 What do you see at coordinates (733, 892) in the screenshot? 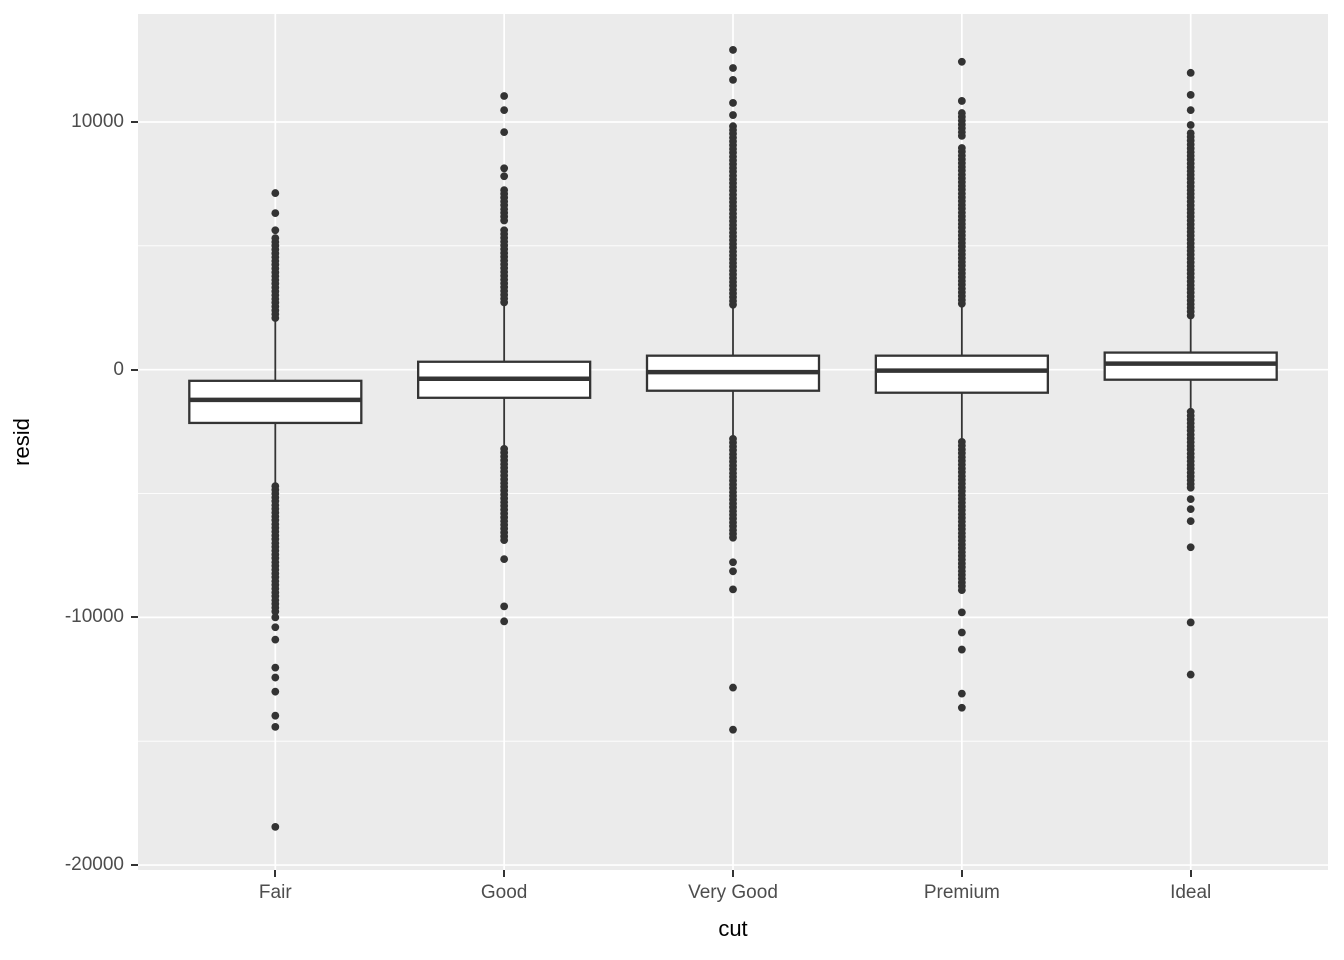
I see `x-tick-label-very-good: Very Good` at bounding box center [733, 892].